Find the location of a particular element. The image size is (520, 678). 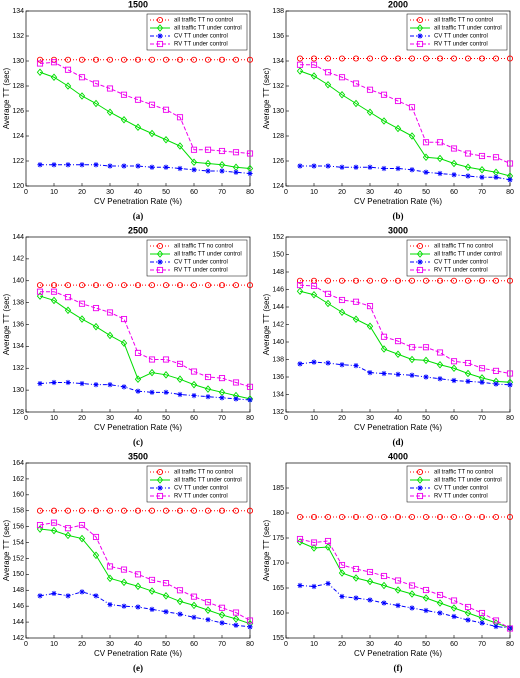

y-tick-label: 150 is located at coordinates (18, 574).